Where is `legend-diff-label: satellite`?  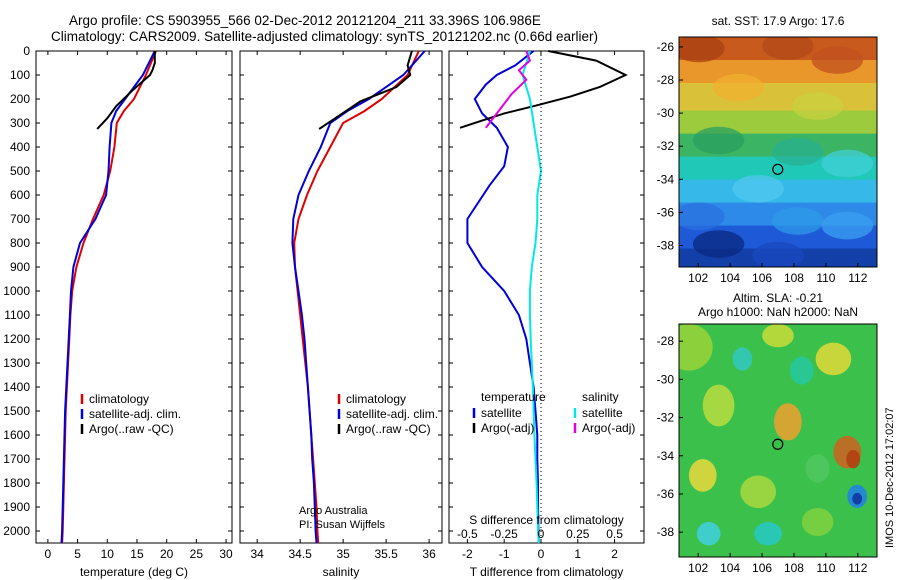 legend-diff-label: satellite is located at coordinates (602, 413).